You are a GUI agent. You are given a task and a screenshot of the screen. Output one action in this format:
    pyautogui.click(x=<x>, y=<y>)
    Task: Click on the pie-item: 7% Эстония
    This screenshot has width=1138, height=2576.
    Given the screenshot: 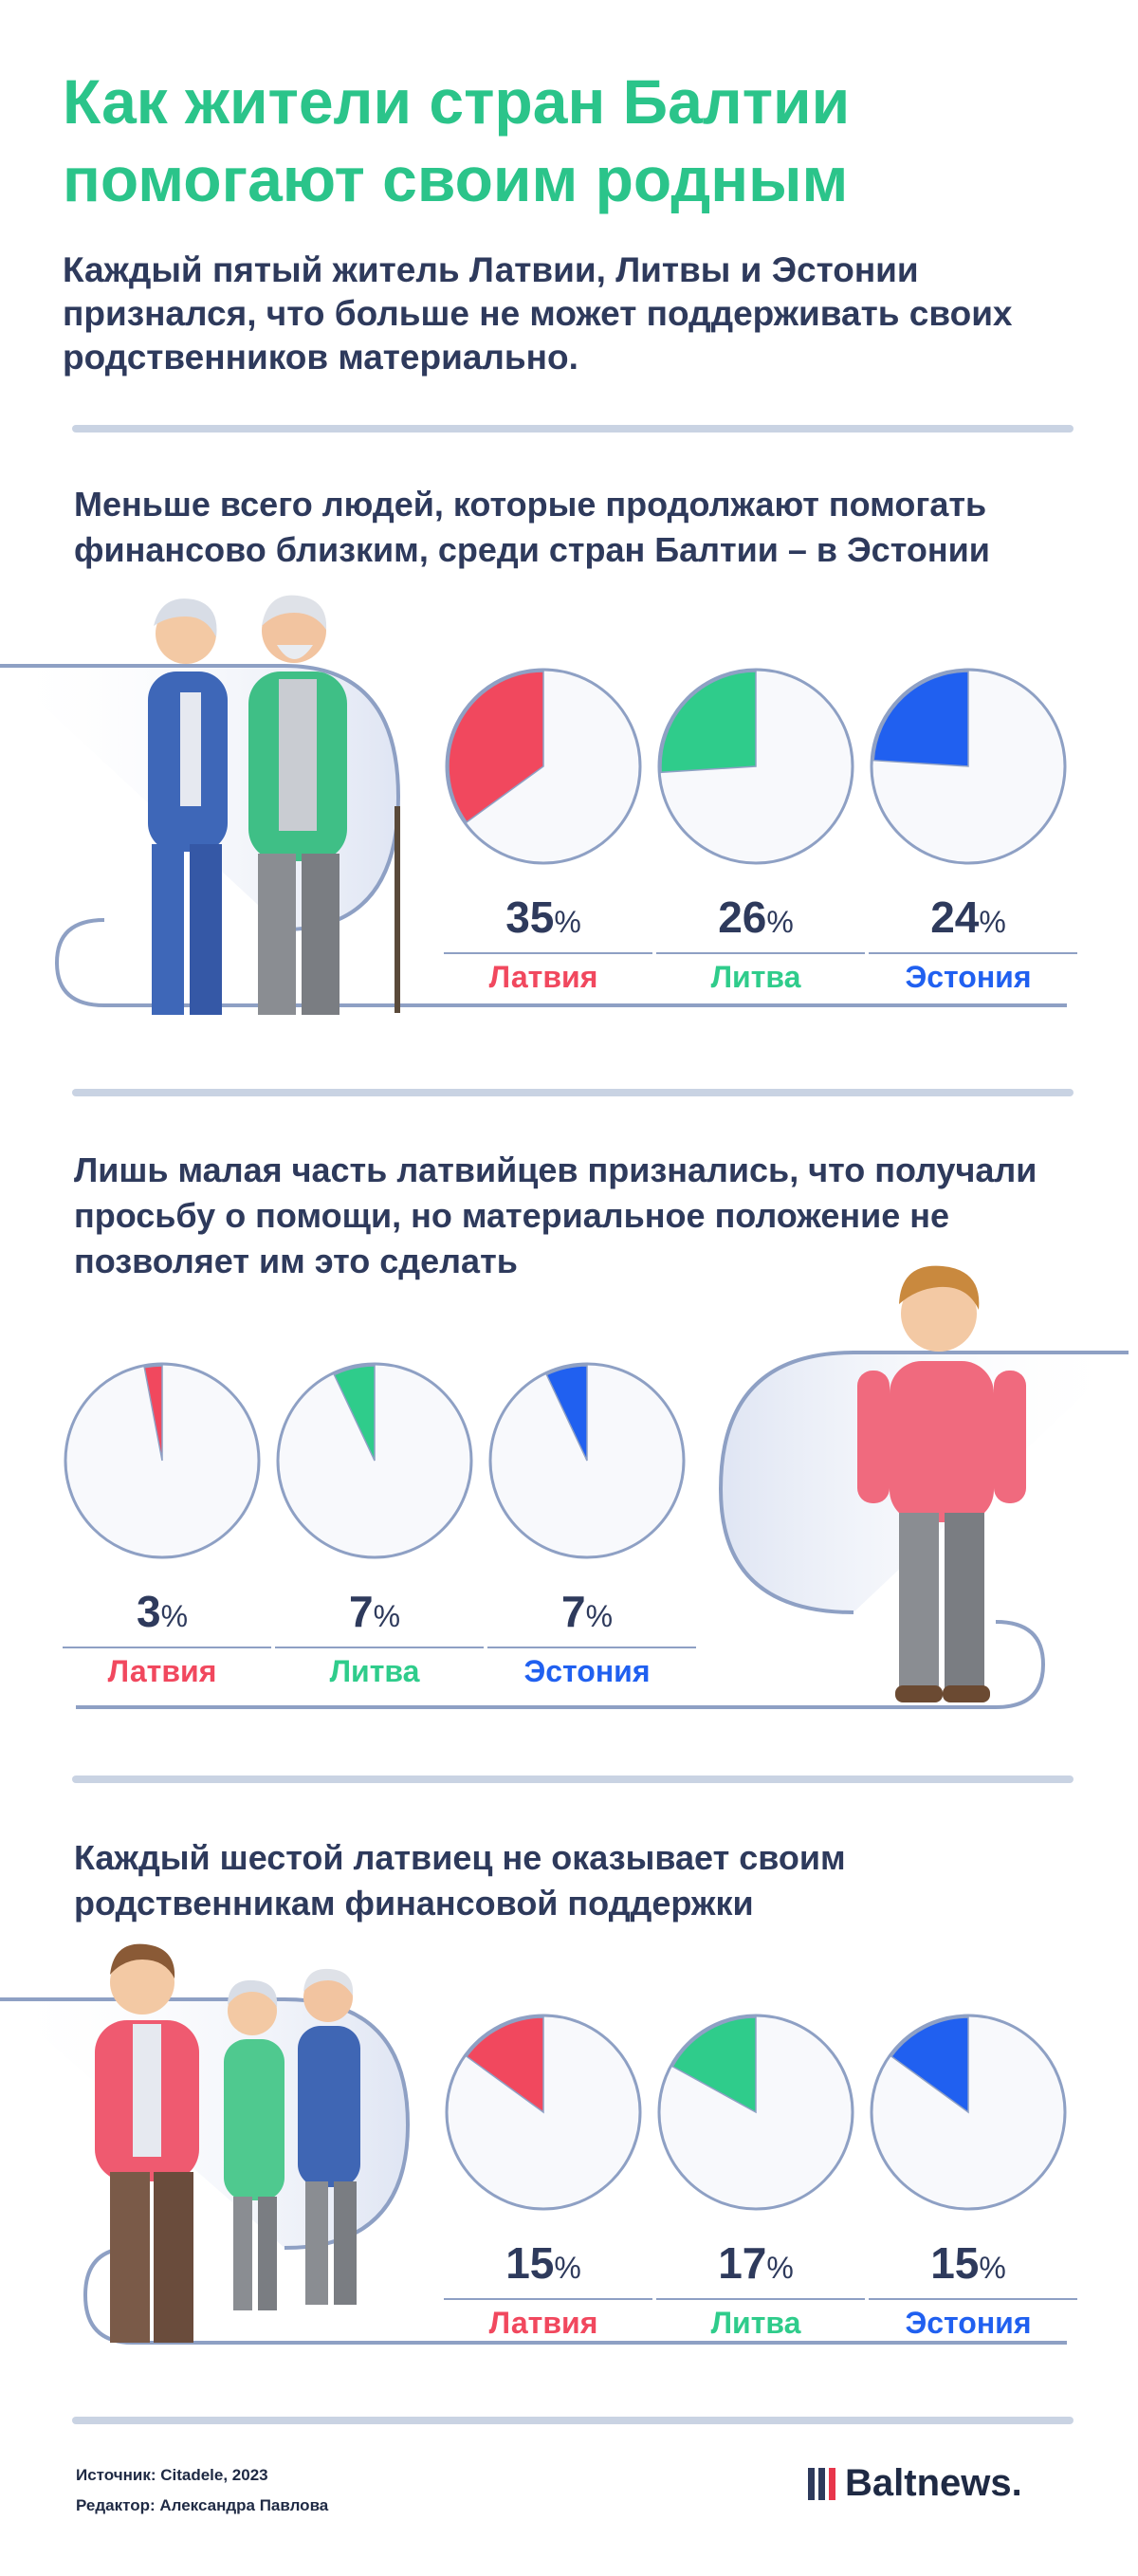 What is the action you would take?
    pyautogui.click(x=591, y=1525)
    